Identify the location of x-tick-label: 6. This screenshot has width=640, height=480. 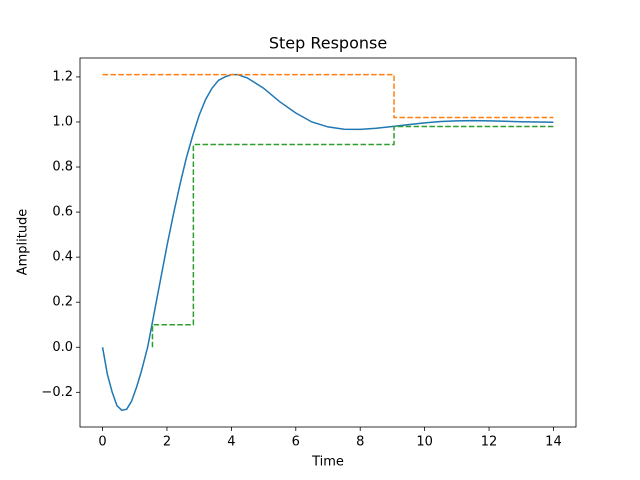
(296, 442).